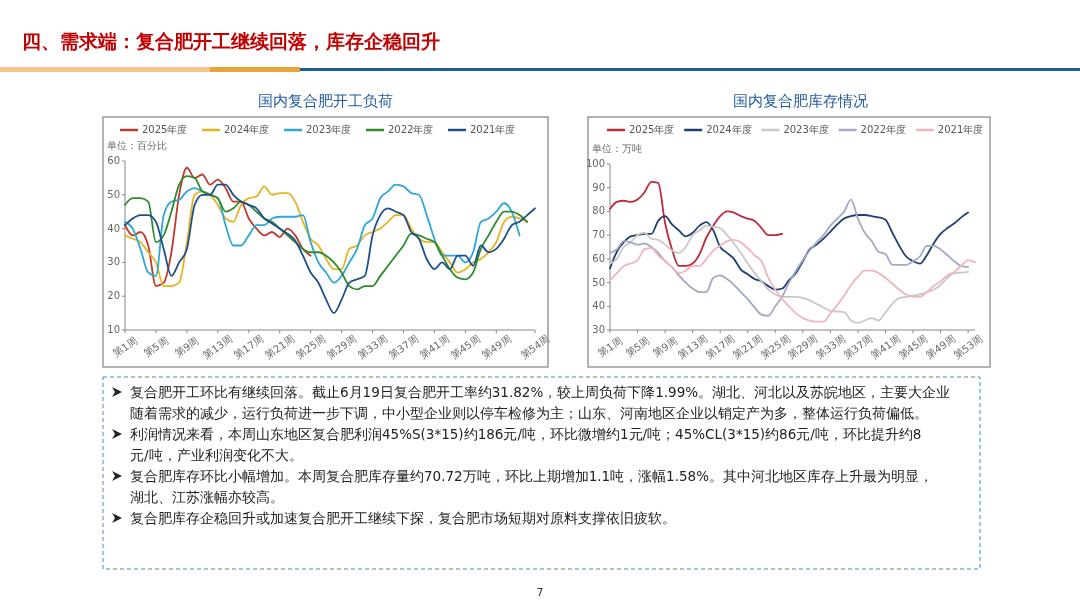 This screenshot has width=1080, height=608. I want to click on x-tick-label: 第9周, so click(186, 347).